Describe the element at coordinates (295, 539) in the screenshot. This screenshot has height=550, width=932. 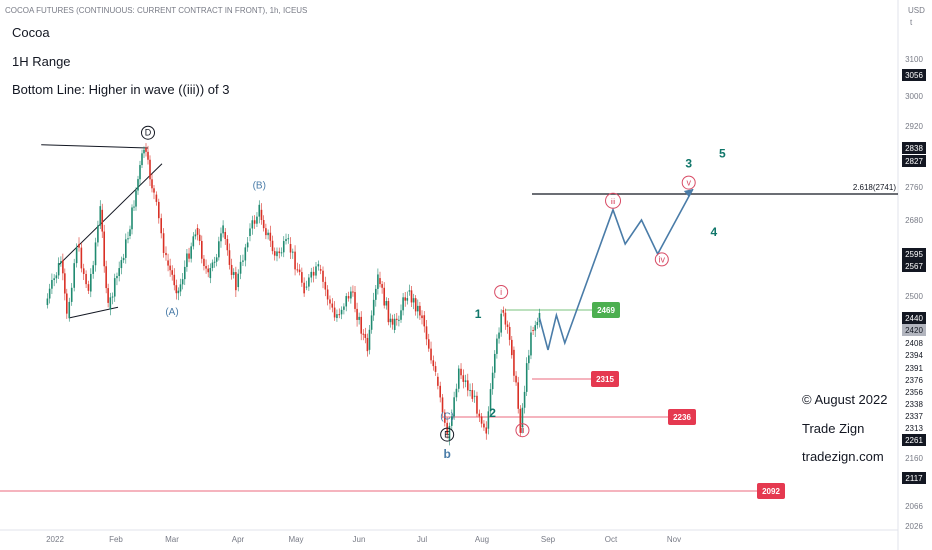
I see `x-tick-label: May` at that location.